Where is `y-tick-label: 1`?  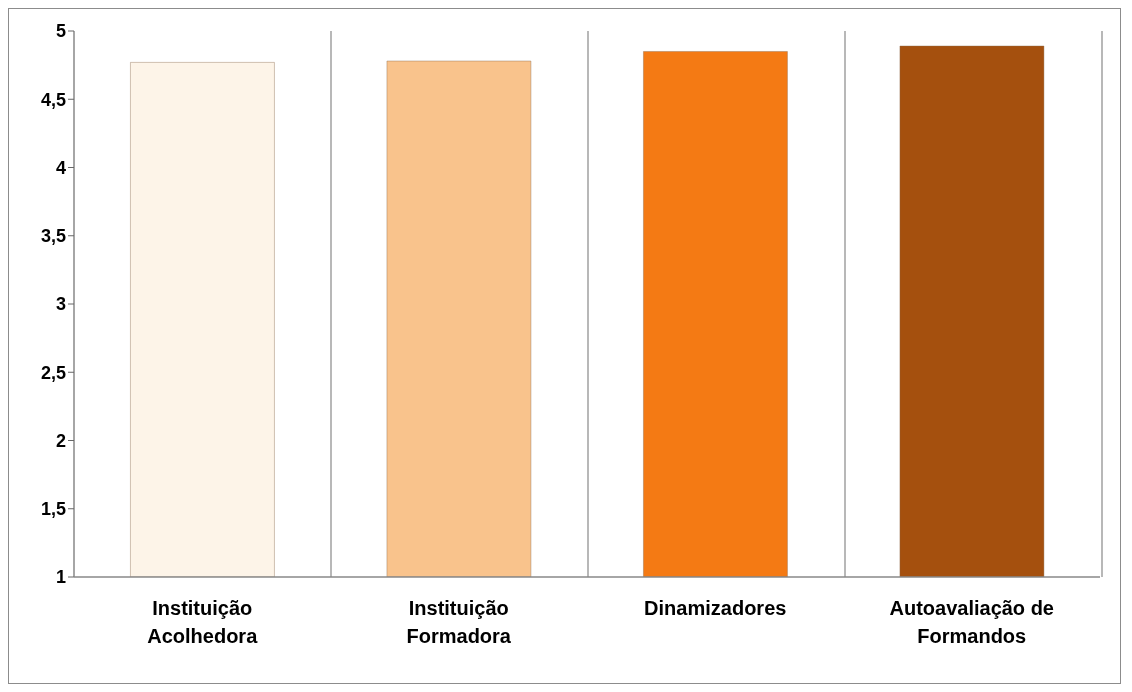
y-tick-label: 1 is located at coordinates (60, 577).